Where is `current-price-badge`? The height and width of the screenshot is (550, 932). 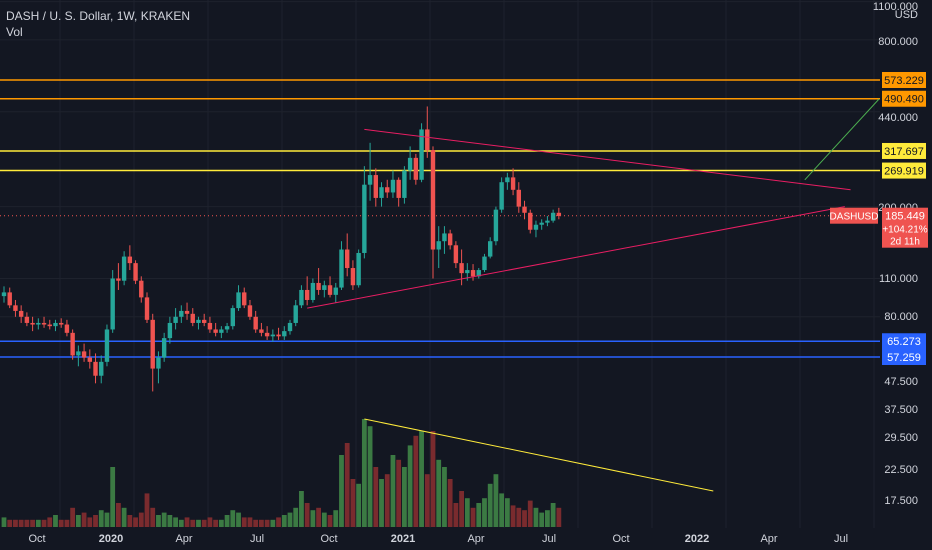 current-price-badge is located at coordinates (905, 227).